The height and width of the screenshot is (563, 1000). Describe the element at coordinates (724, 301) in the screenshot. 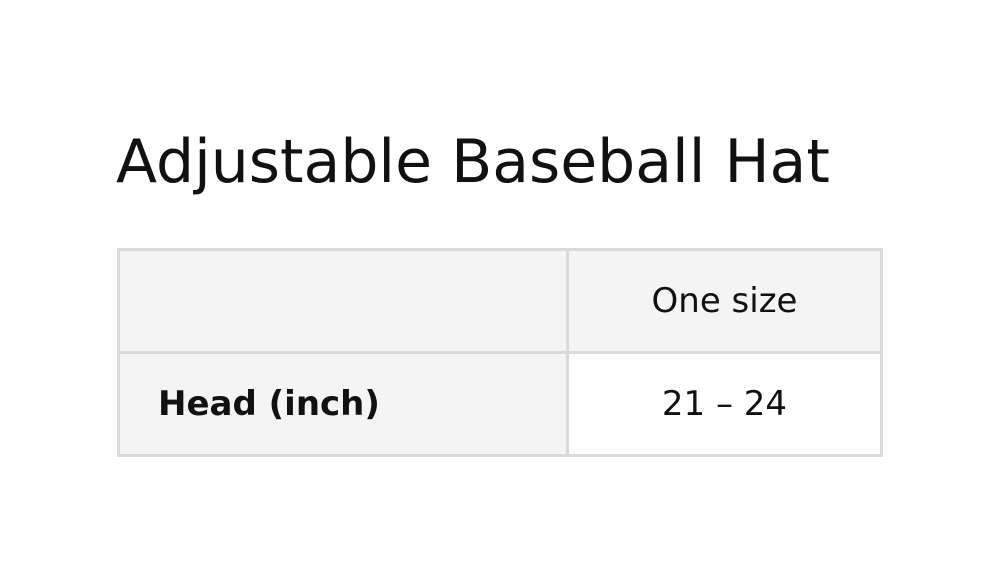

I see `header-one-size: One size` at that location.